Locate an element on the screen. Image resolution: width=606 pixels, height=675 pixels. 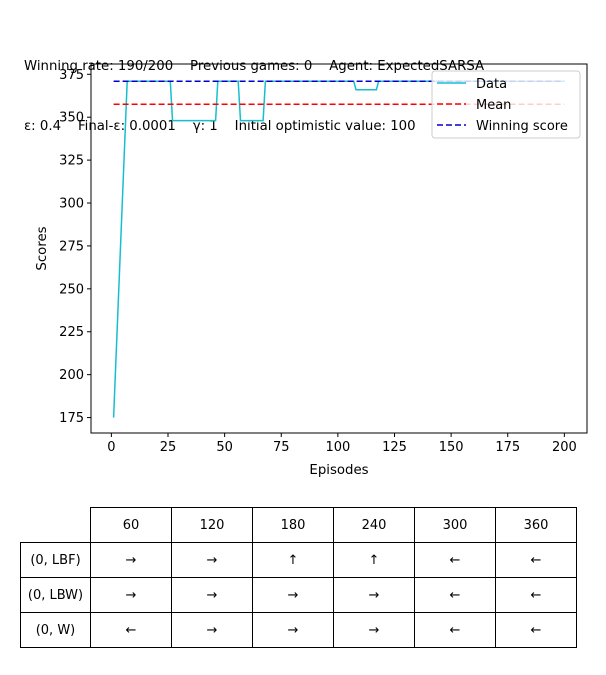
y-tick-label: 300 is located at coordinates (71, 204).